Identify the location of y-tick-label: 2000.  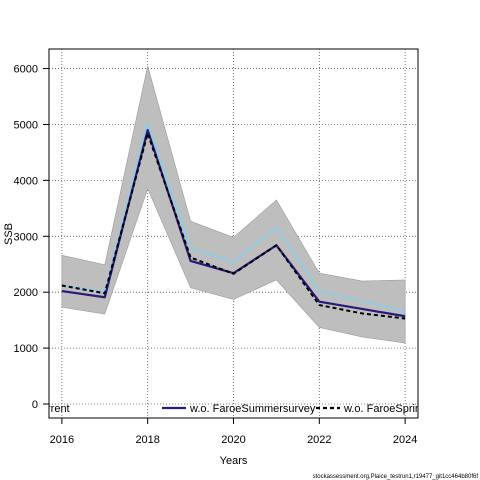
(26, 293).